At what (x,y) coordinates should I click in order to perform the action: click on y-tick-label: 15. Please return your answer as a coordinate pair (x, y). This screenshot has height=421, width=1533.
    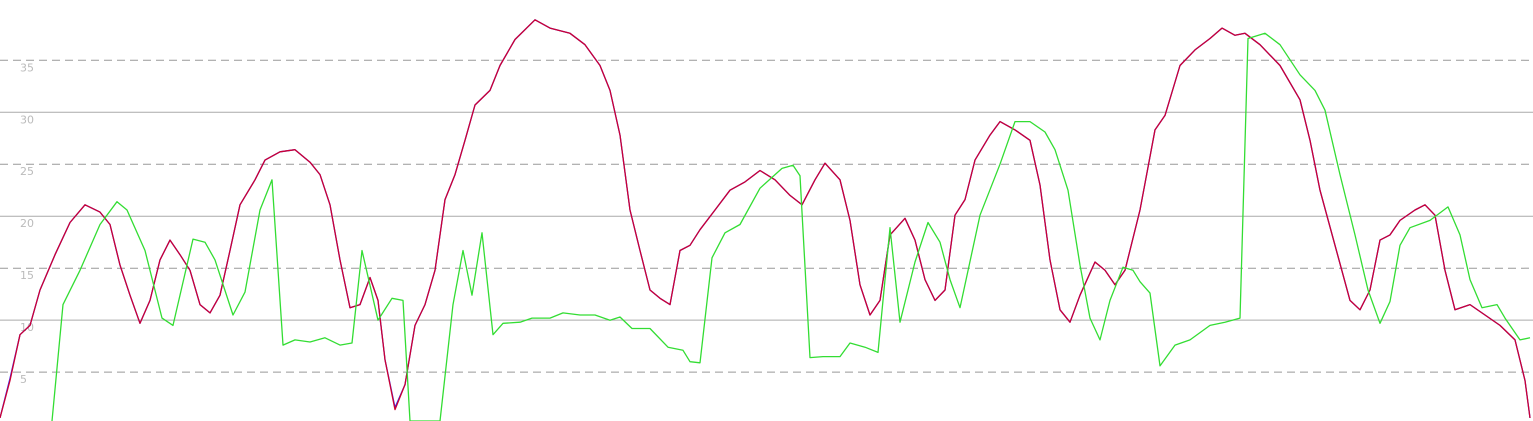
    Looking at the image, I should click on (27, 275).